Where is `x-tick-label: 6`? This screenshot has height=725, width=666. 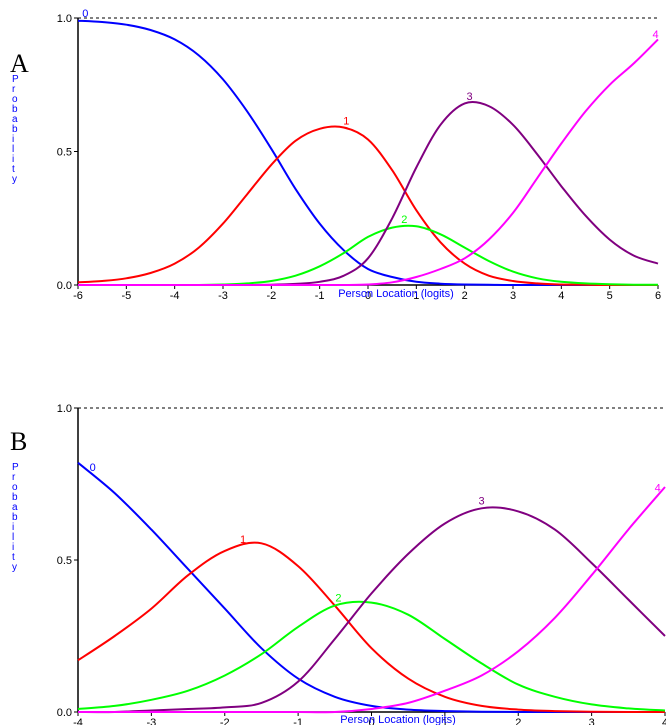 x-tick-label: 6 is located at coordinates (658, 296).